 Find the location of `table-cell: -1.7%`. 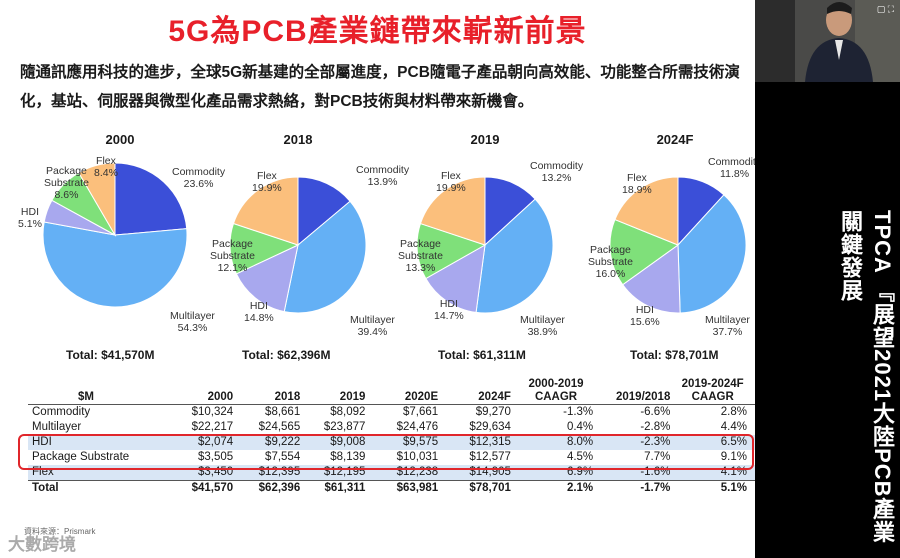

table-cell: -1.7% is located at coordinates (640, 488).